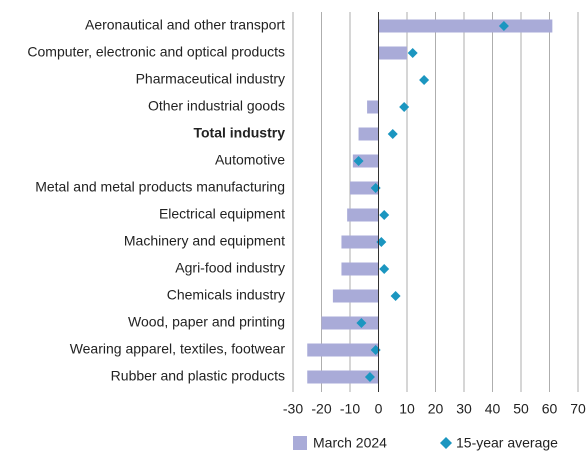  Describe the element at coordinates (178, 349) in the screenshot. I see `y-tick-label: Wearing apparel, textiles, footwear` at that location.